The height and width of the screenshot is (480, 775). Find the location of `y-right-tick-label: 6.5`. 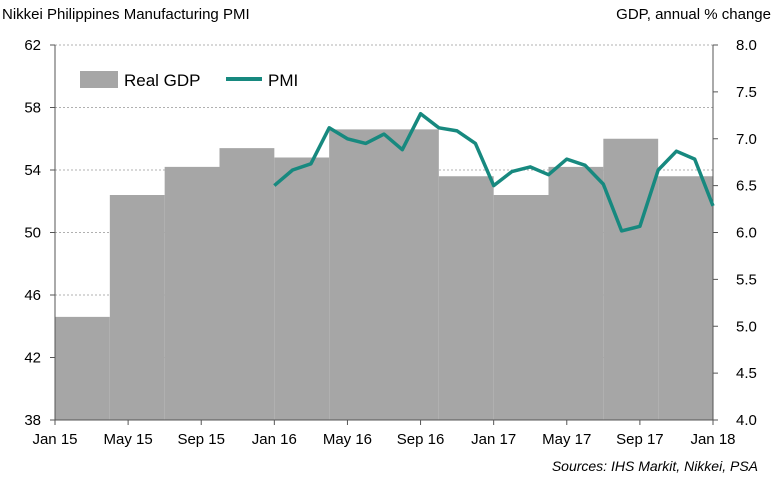

y-right-tick-label: 6.5 is located at coordinates (746, 186).